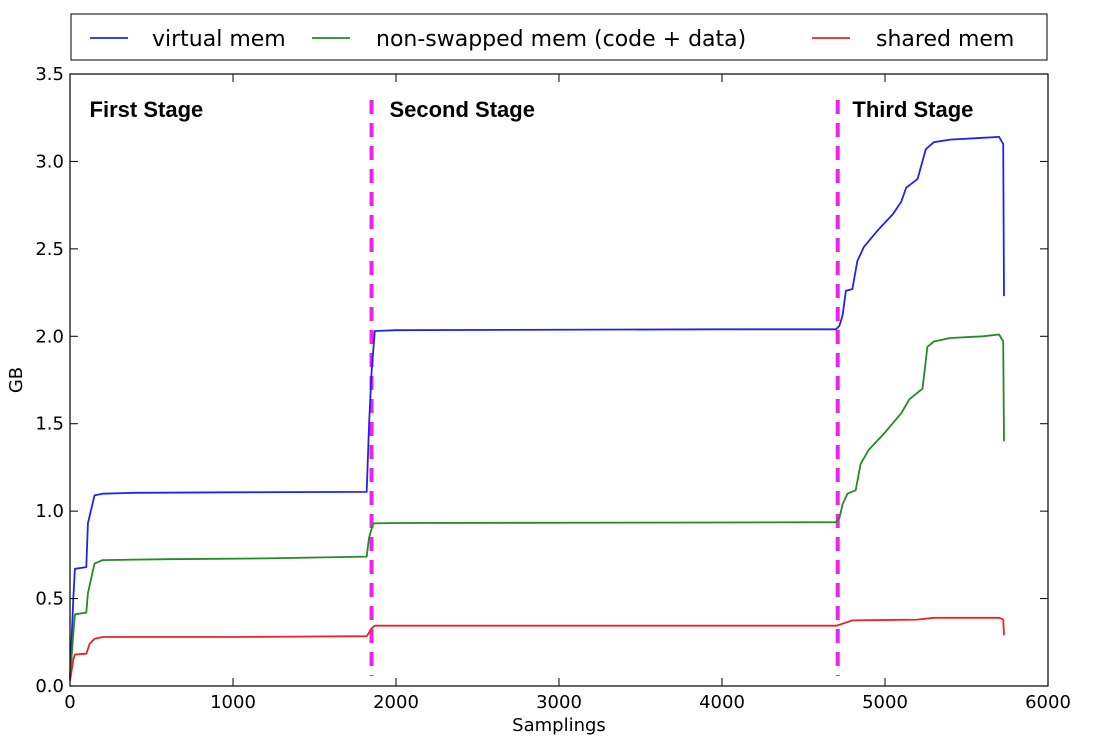 The width and height of the screenshot is (1093, 749). What do you see at coordinates (233, 702) in the screenshot?
I see `x-tick-label: 1000` at bounding box center [233, 702].